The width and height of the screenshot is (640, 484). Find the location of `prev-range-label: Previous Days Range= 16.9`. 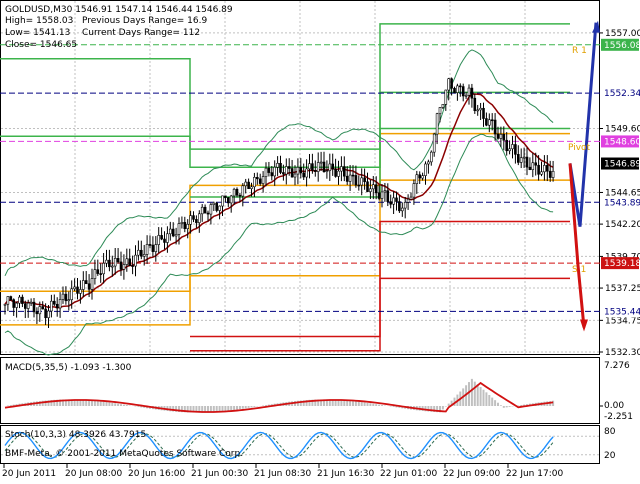

prev-range-label: Previous Days Range= 16.9 is located at coordinates (144, 21).